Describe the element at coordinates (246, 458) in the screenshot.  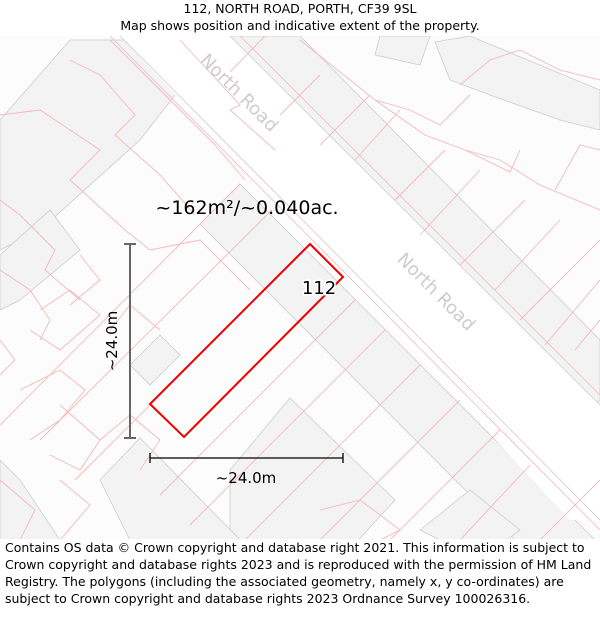
I see `horizontal-scale-bar` at that location.